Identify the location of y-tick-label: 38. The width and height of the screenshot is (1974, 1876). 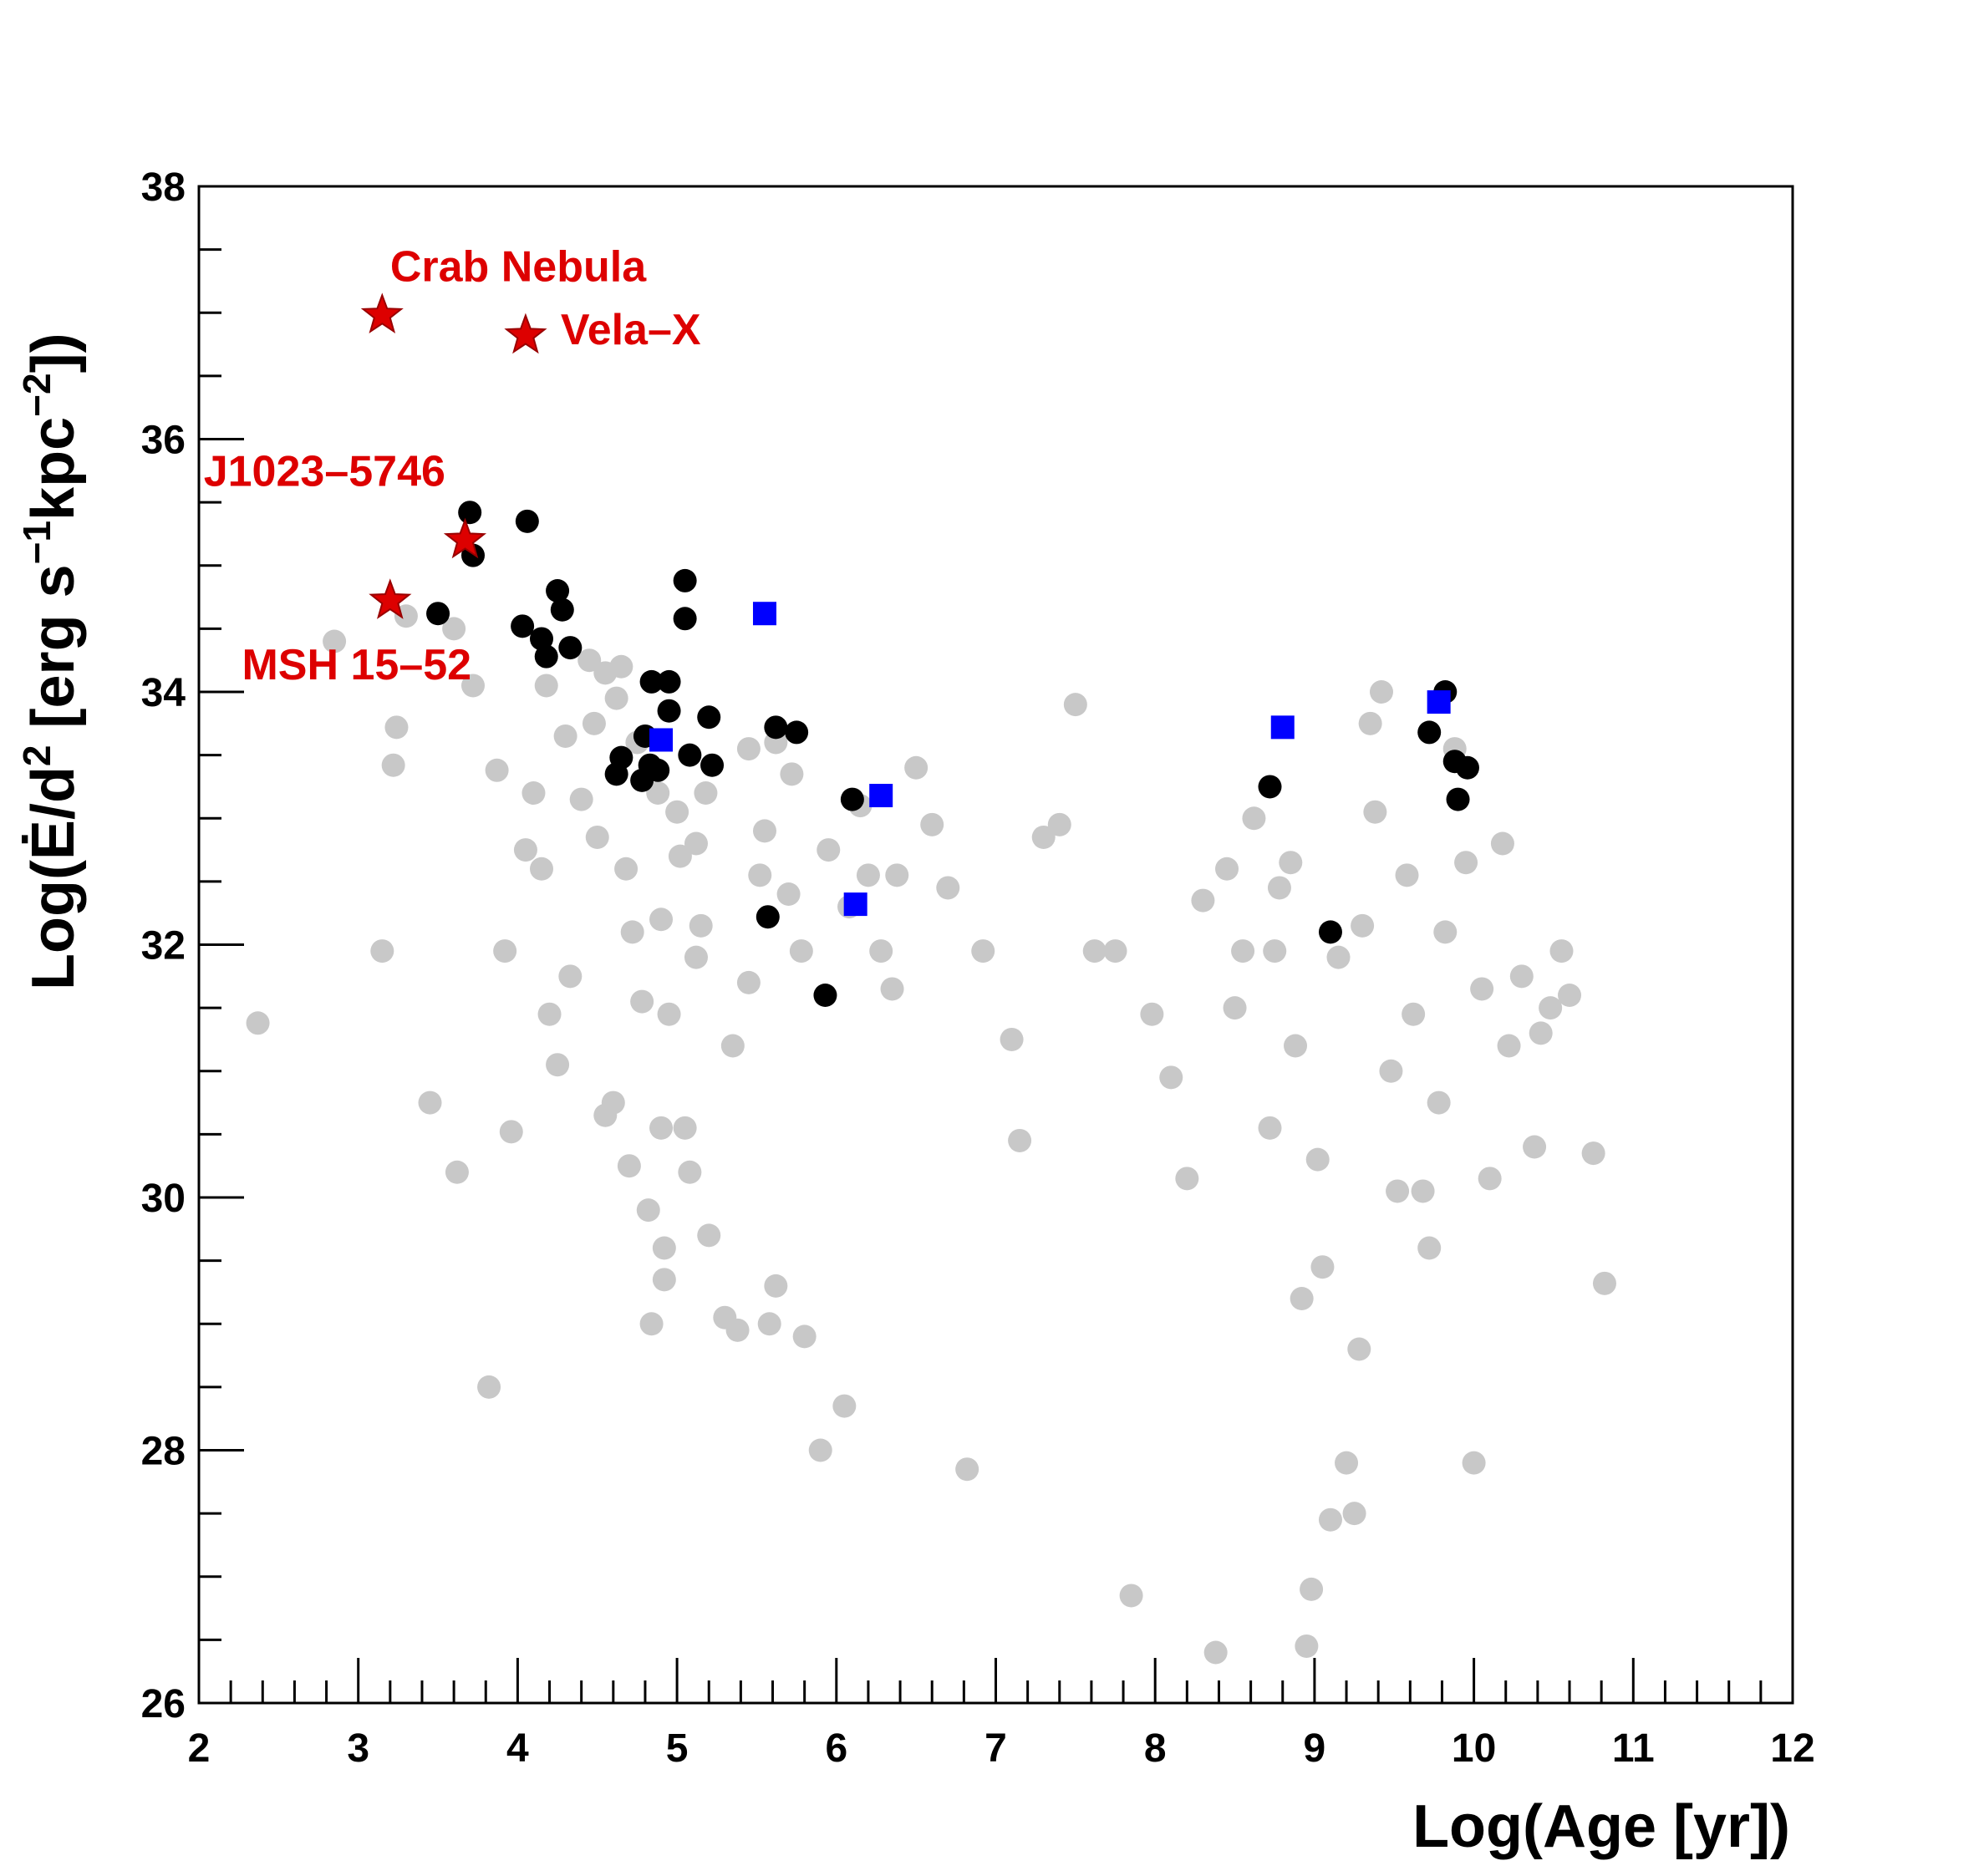
(163, 187).